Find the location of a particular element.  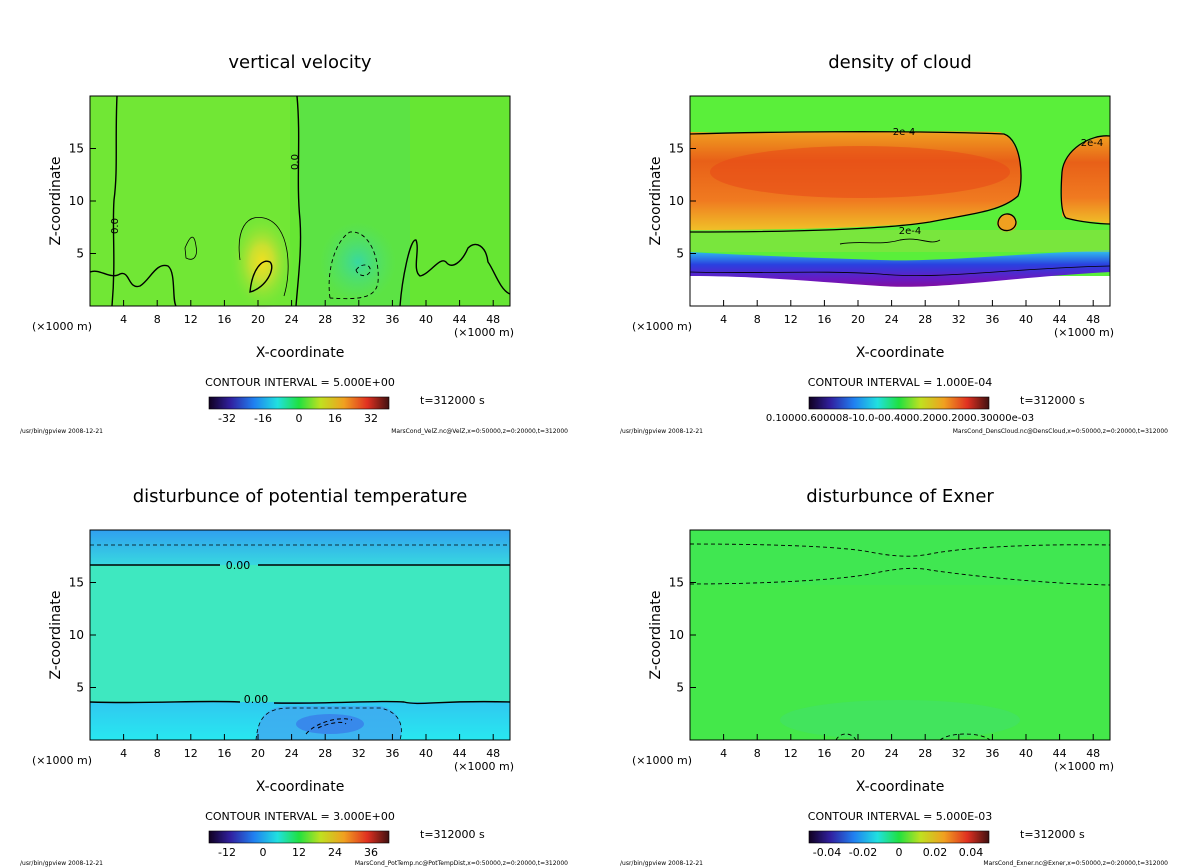

colorbar-tick-label: 24 is located at coordinates (335, 852).